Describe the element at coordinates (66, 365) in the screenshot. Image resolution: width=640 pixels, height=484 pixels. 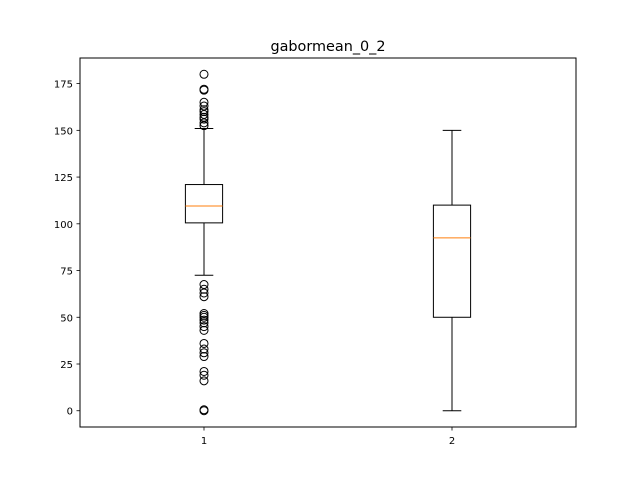
I see `y-tick-label: 25` at that location.